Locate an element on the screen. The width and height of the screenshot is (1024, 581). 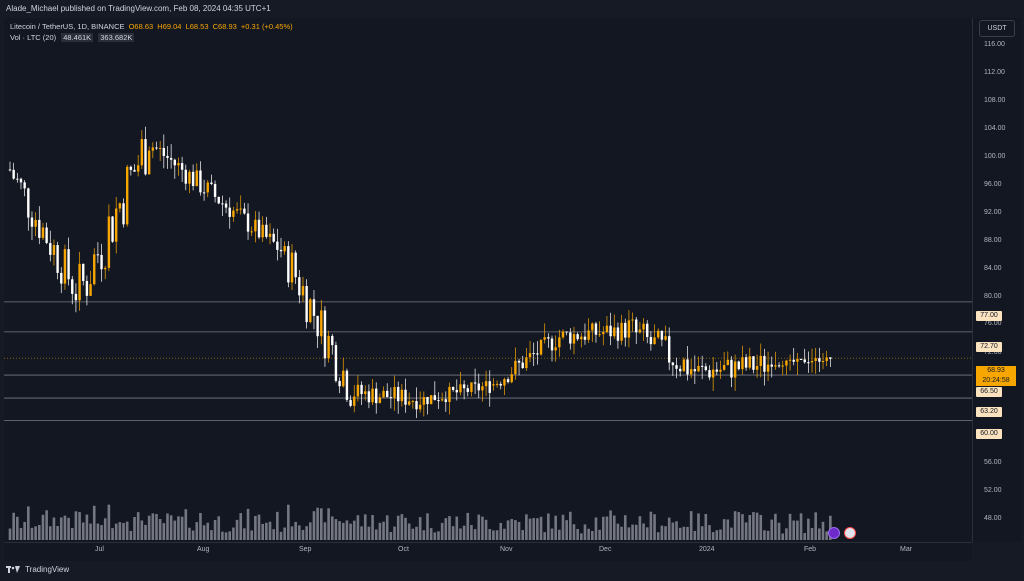
price-axis is located at coordinates (996, 280).